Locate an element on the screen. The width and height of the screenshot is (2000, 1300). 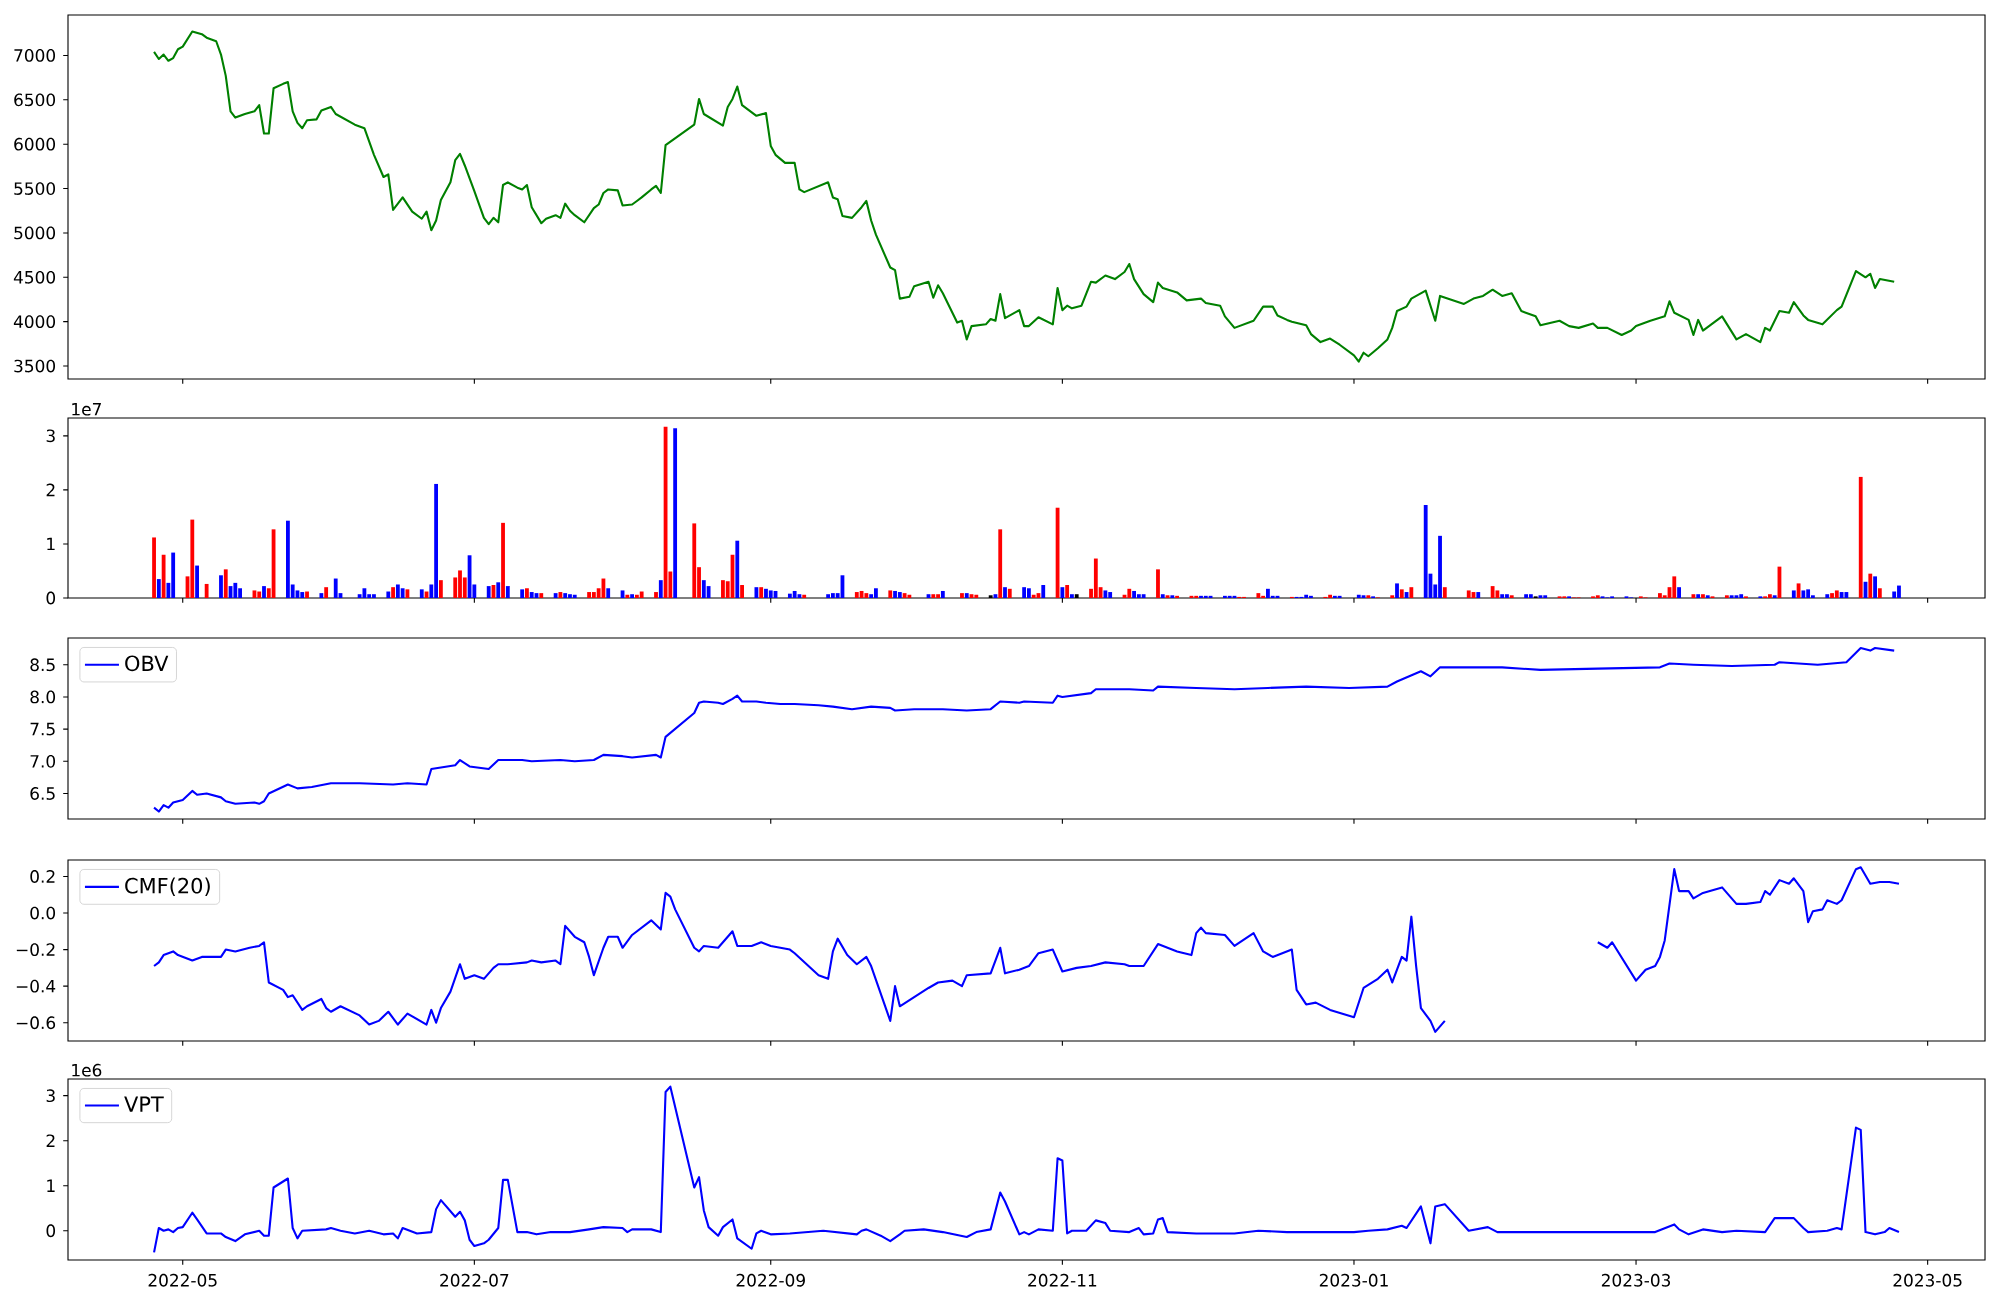
y-tick-label: −0.2 is located at coordinates (35, 949).